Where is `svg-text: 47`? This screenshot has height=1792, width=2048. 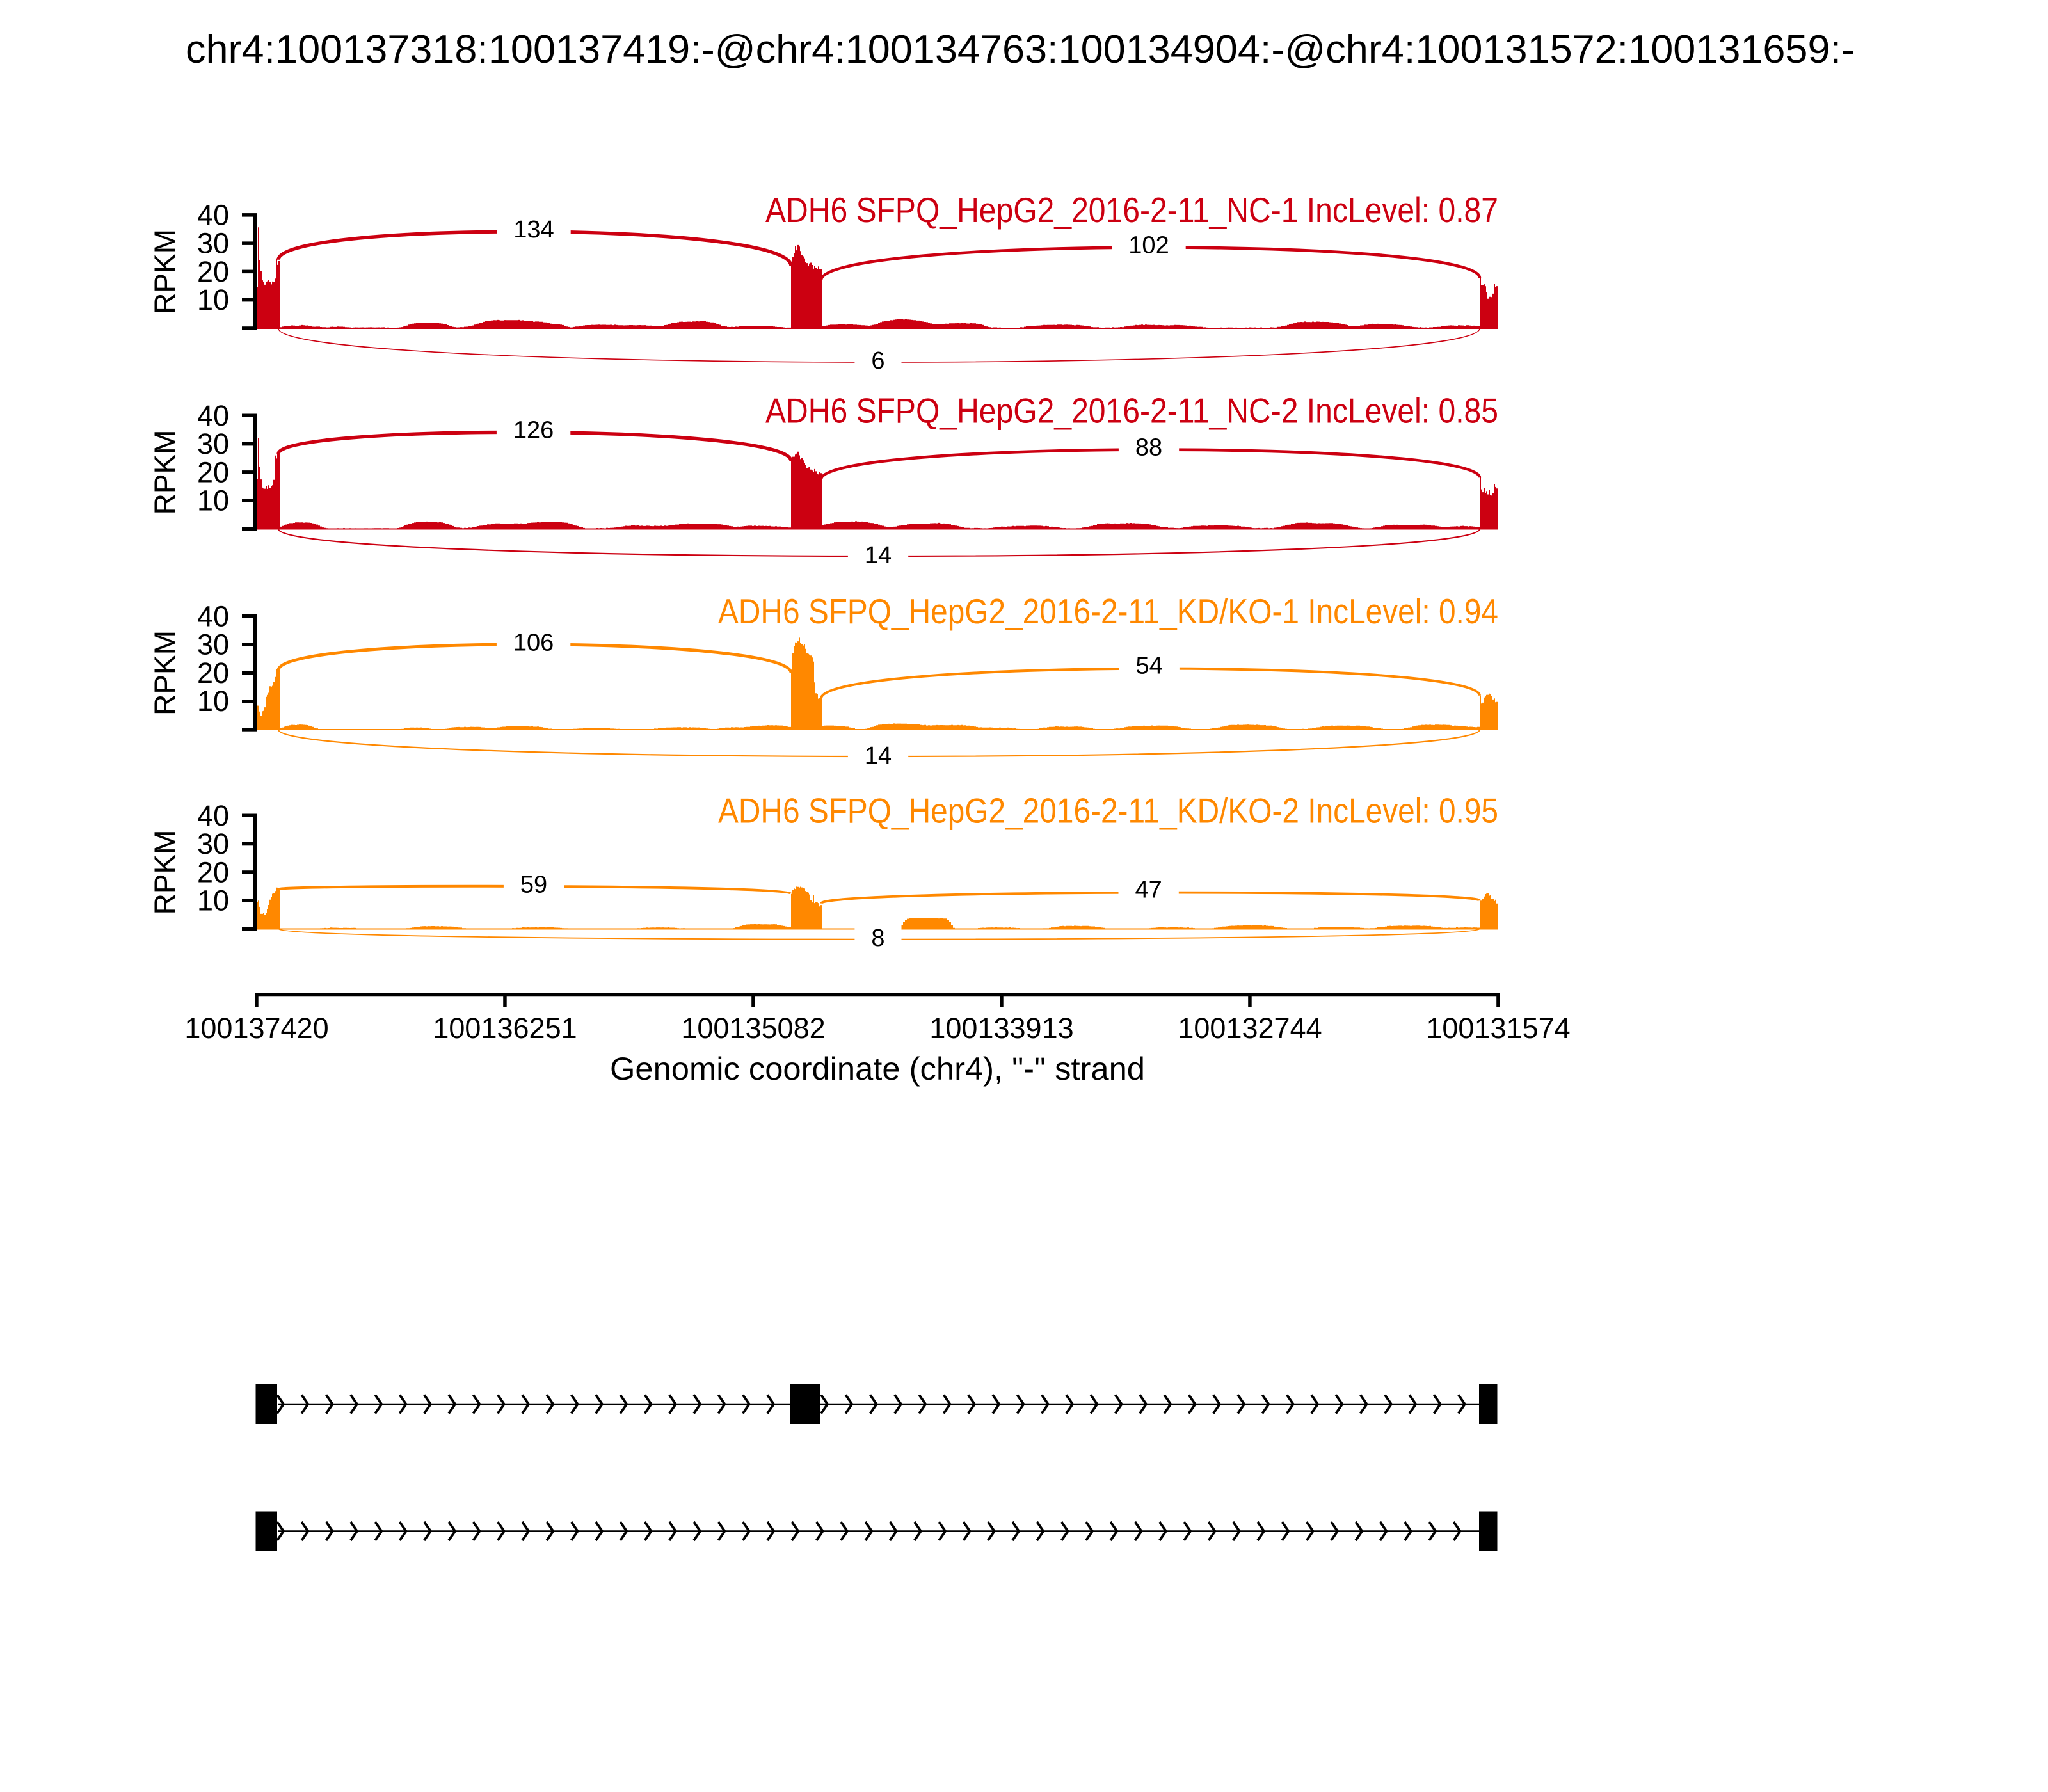 svg-text: 47 is located at coordinates (1148, 890).